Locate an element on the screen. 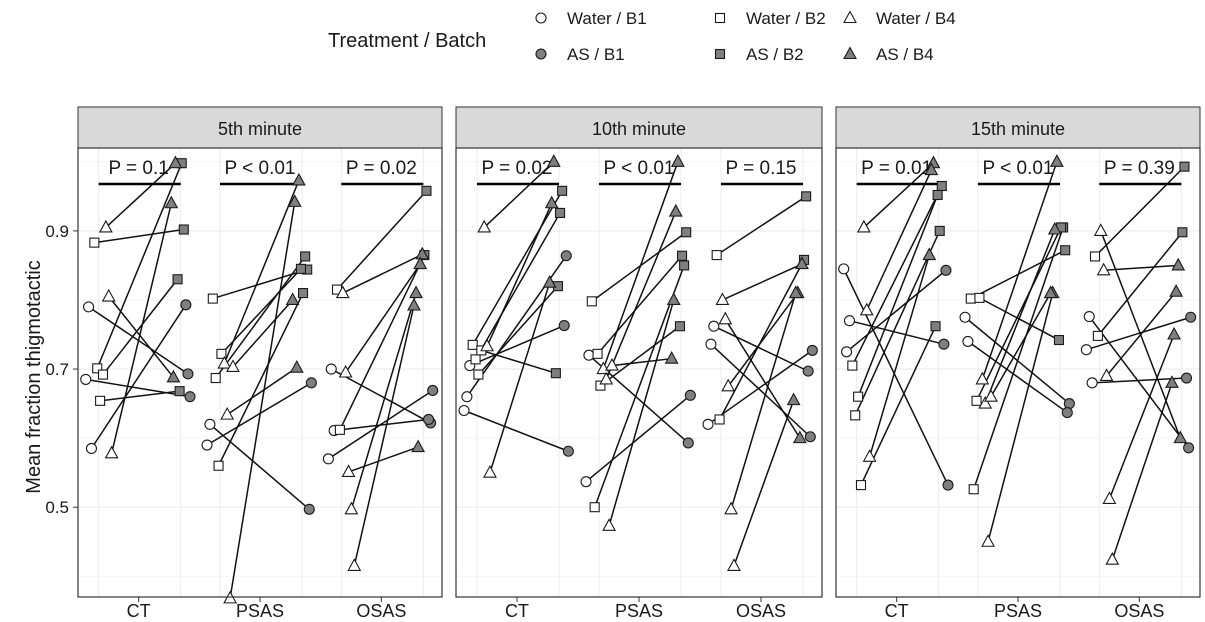  legend-label: AS / B1 is located at coordinates (596, 54).